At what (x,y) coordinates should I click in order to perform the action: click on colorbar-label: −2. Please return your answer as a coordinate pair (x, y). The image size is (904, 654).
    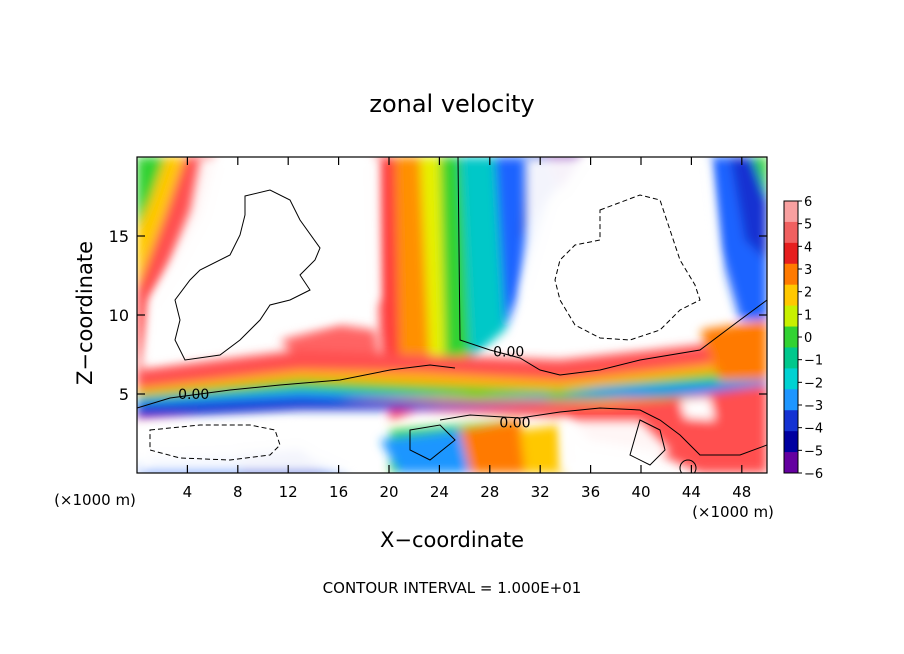
    Looking at the image, I should click on (813, 383).